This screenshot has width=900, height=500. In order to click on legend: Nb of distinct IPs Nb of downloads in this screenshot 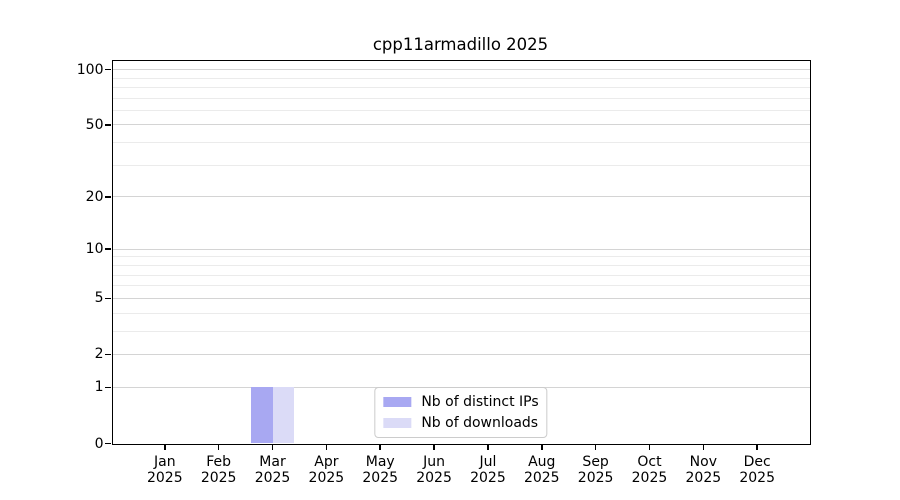, I will do `click(461, 412)`.